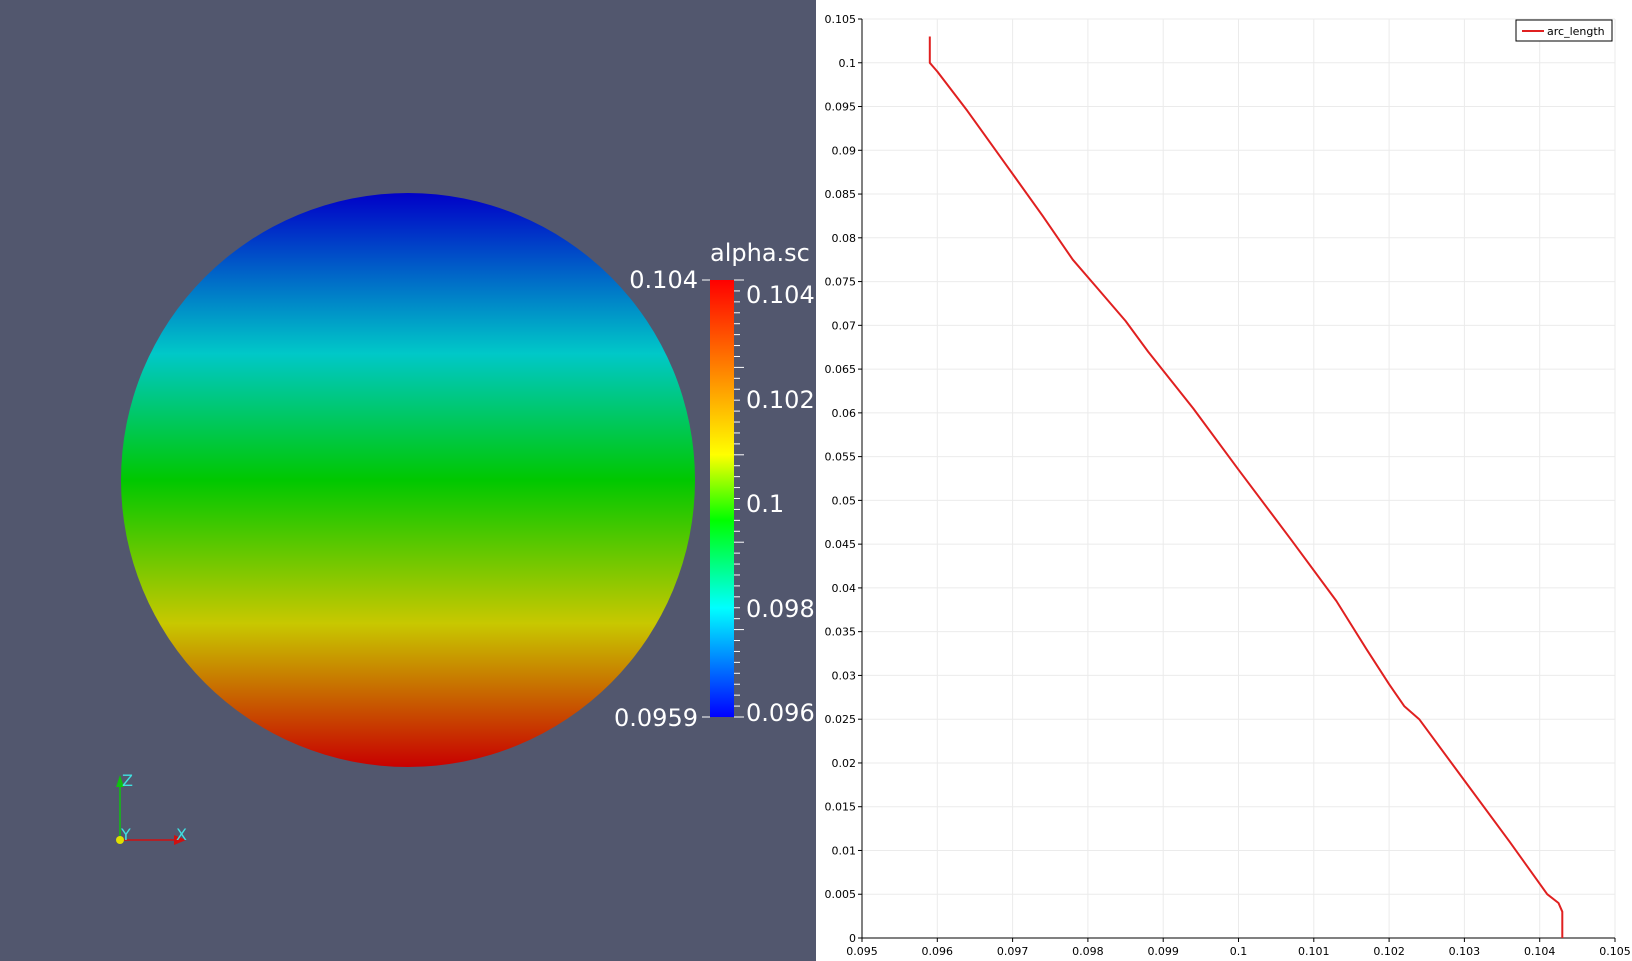 The width and height of the screenshot is (1632, 961). I want to click on axis-y-label: Y, so click(125, 834).